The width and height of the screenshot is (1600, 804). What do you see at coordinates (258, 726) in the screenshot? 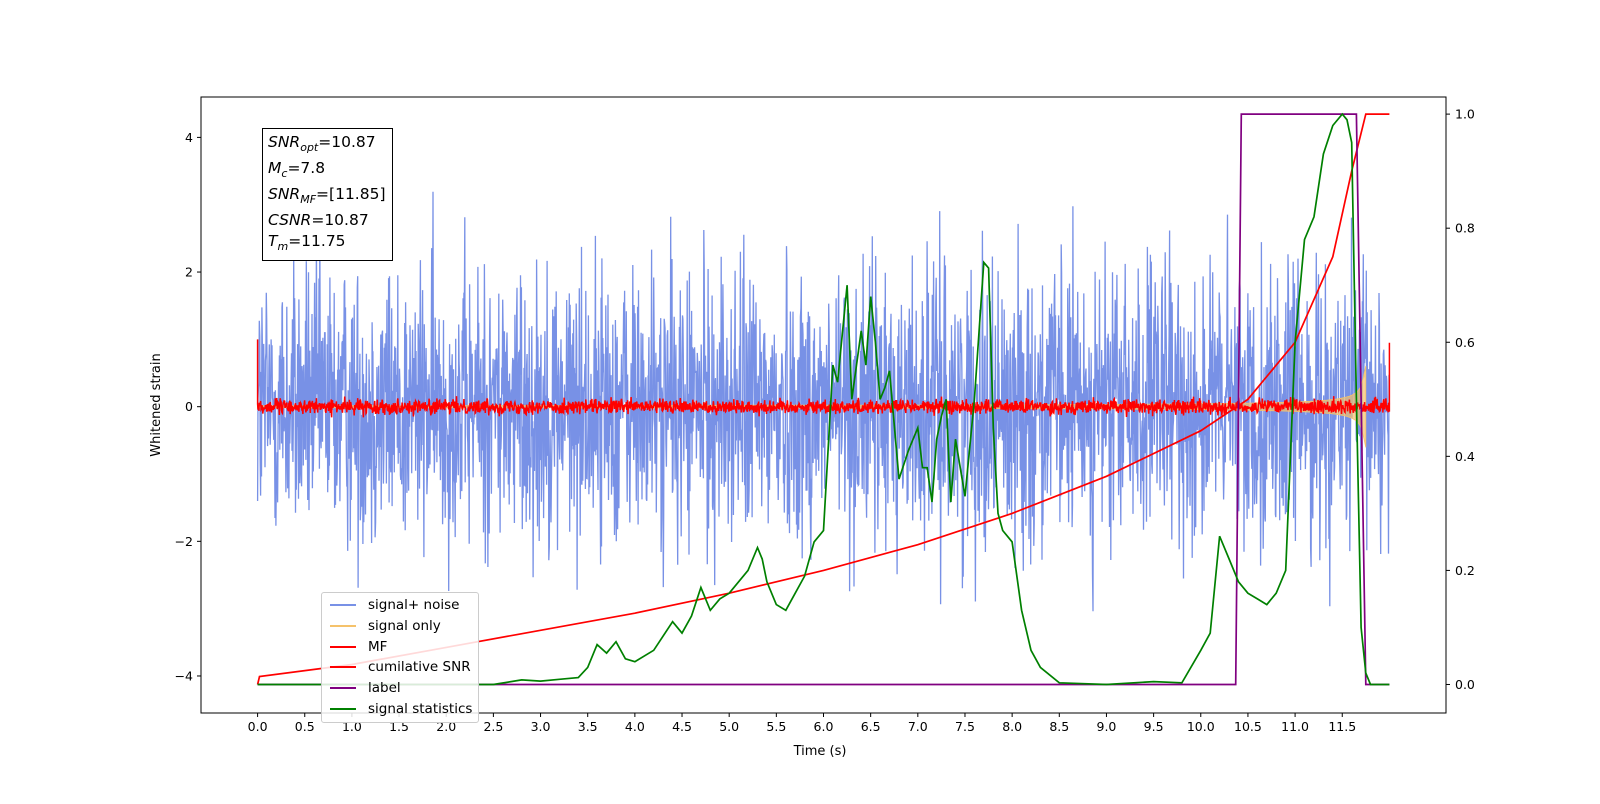
I see `x-tick-label: 0.0` at bounding box center [258, 726].